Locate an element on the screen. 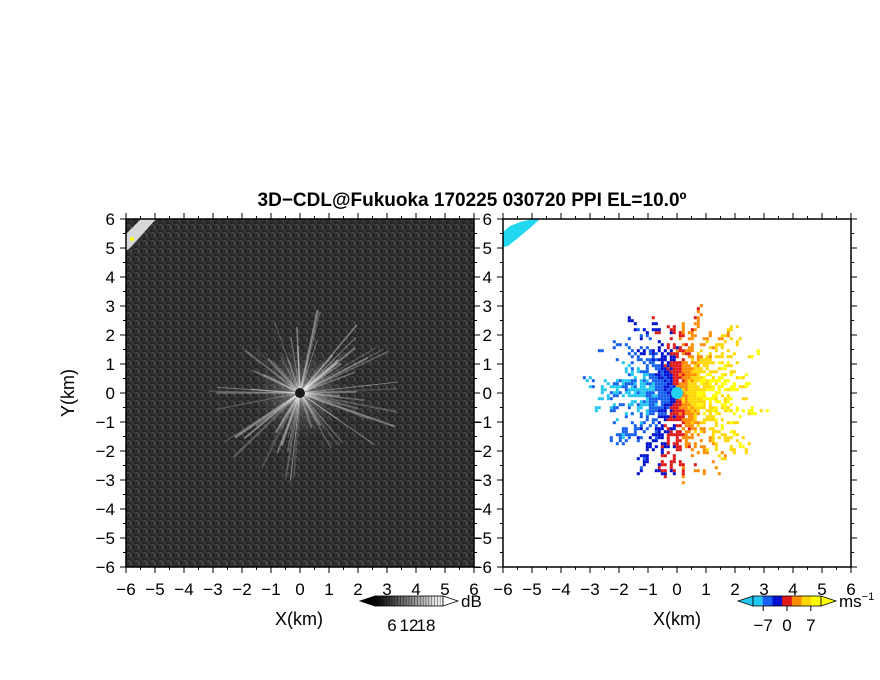  y-tick-label: −4 is located at coordinates (105, 509).